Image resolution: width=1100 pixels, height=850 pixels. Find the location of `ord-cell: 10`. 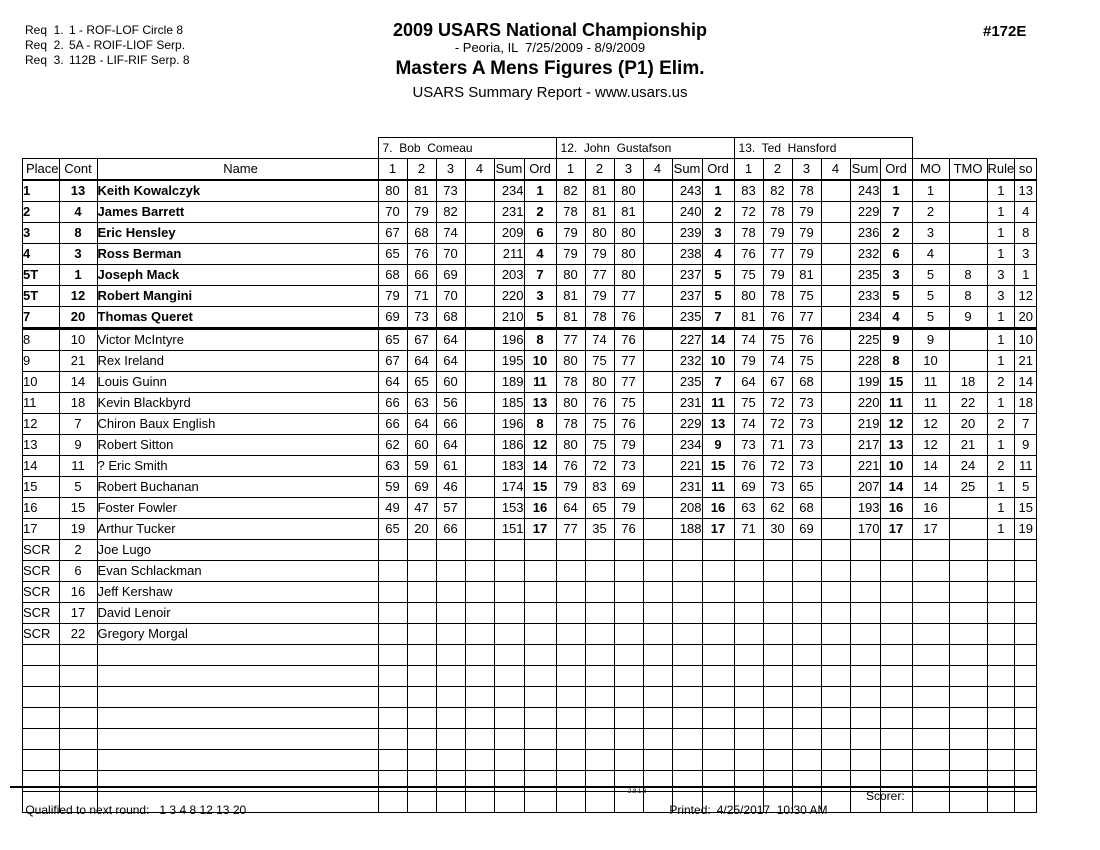

ord-cell: 10 is located at coordinates (540, 361).